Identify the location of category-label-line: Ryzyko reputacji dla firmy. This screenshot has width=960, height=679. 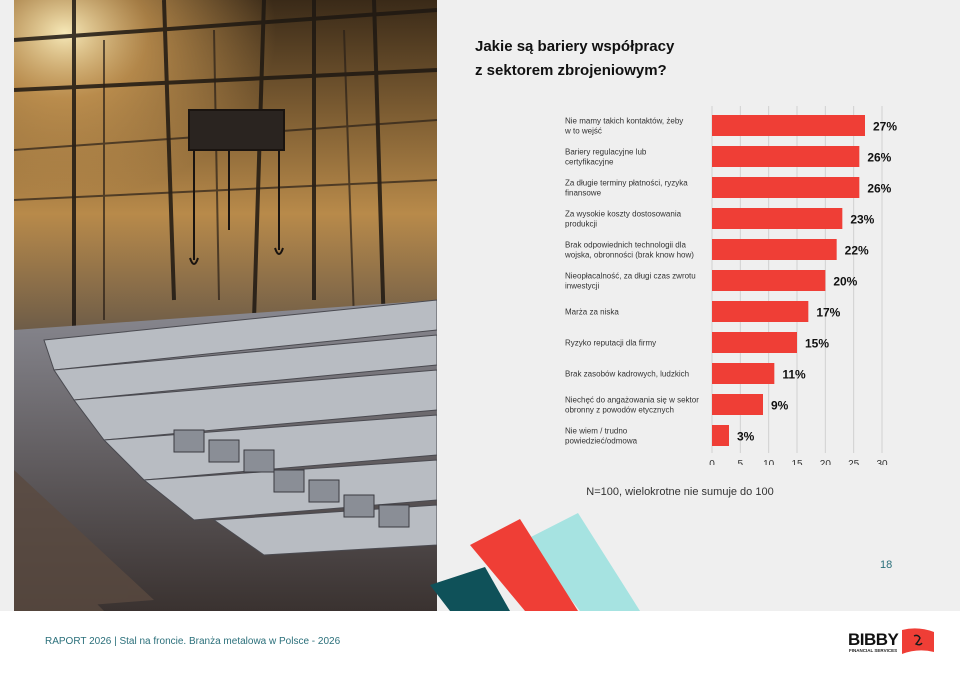
(610, 343).